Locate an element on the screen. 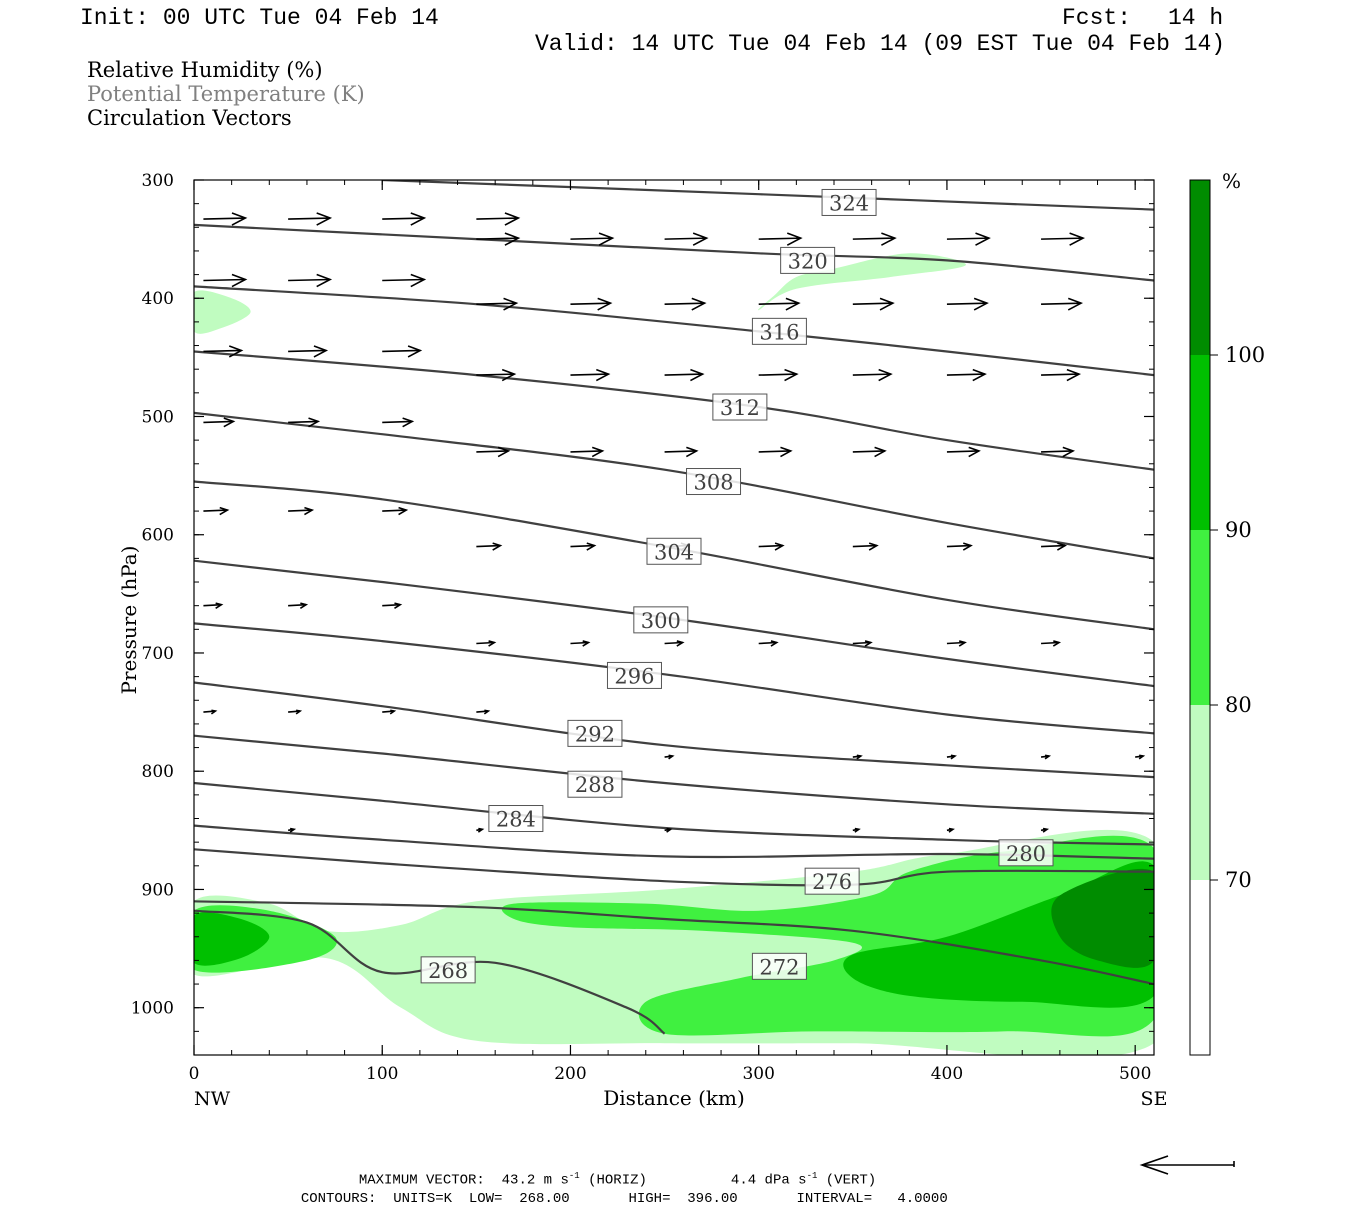 The image size is (1350, 1207). init-time: Init: 00 UTC Tue 04 Feb 14 is located at coordinates (259, 18).